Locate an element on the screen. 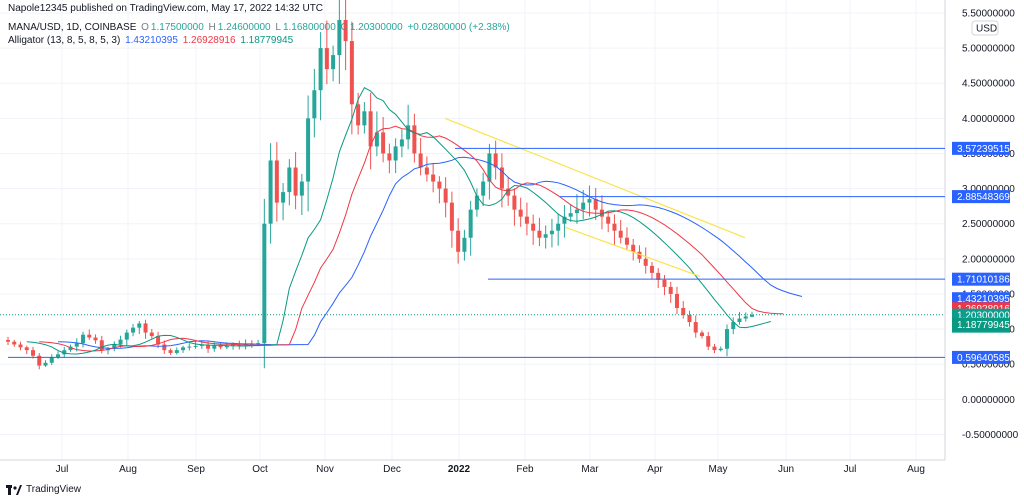 This screenshot has height=500, width=1024. open-label: O is located at coordinates (145, 27).